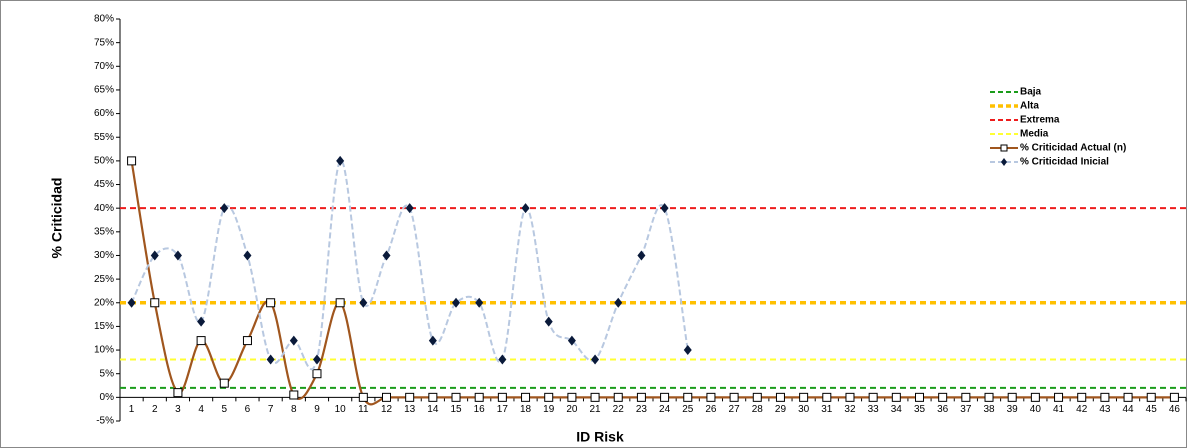 The image size is (1187, 448). I want to click on y-tick-label: 55%, so click(104, 137).